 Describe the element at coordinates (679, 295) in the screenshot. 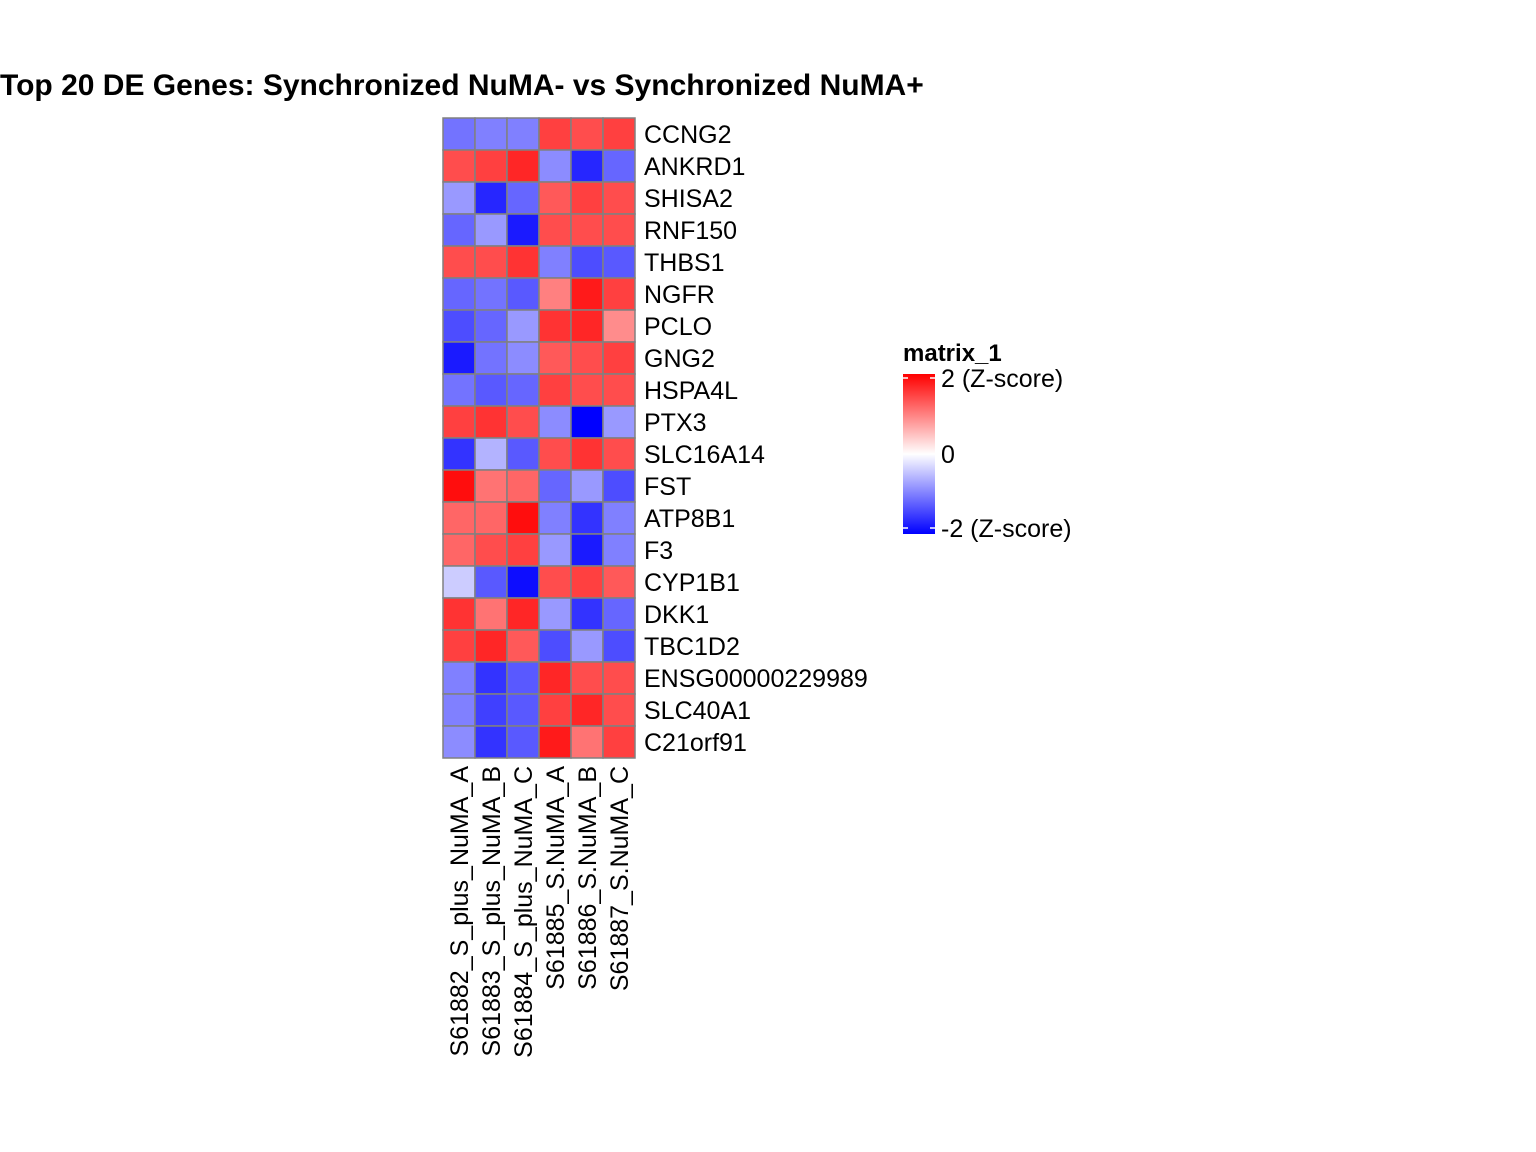

I see `row-label: NGFR` at that location.